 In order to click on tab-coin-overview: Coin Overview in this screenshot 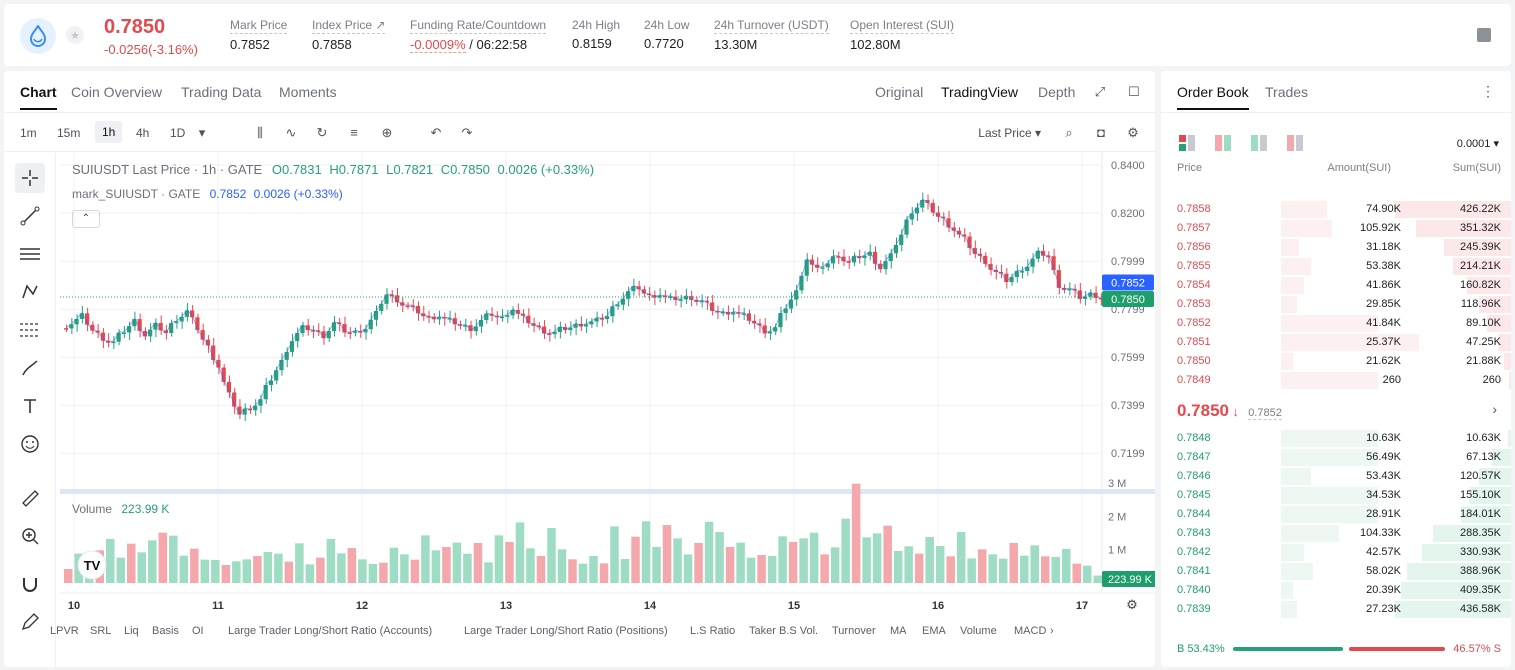, I will do `click(117, 92)`.